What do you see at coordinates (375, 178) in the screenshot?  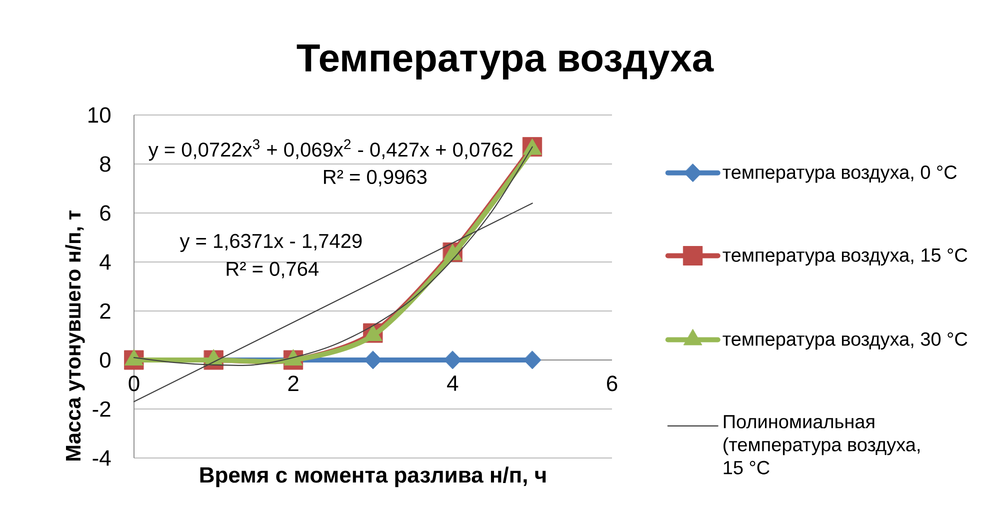 I see `annotation: R² = 0,9963` at bounding box center [375, 178].